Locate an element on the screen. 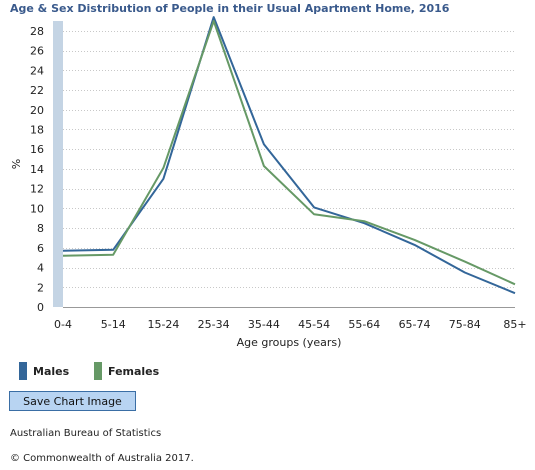 The image size is (535, 470). y-tick-label: 18 is located at coordinates (37, 129).